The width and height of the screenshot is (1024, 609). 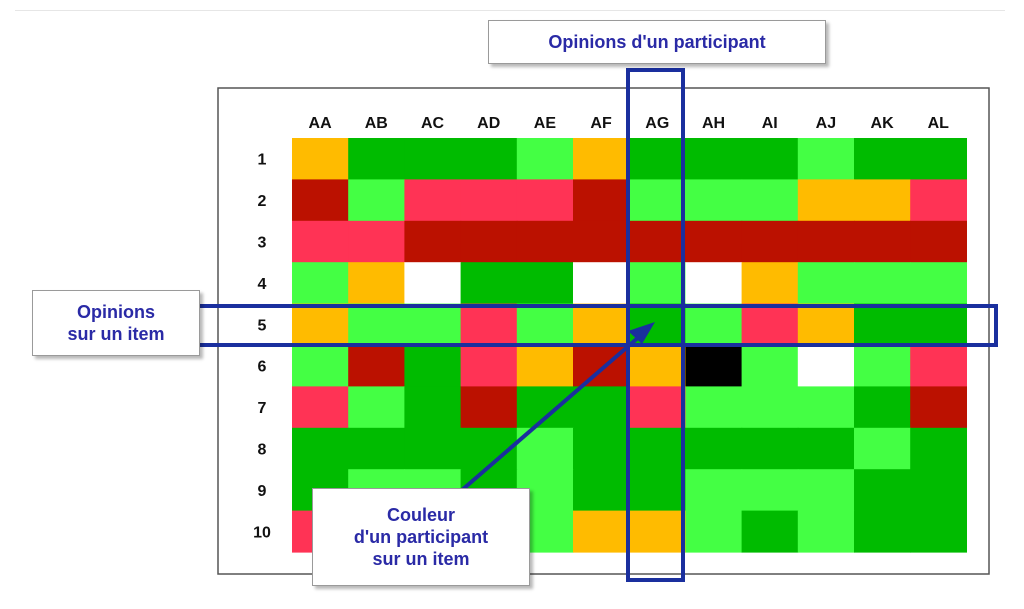 I want to click on pointer-arrow-line, so click(x=551, y=413).